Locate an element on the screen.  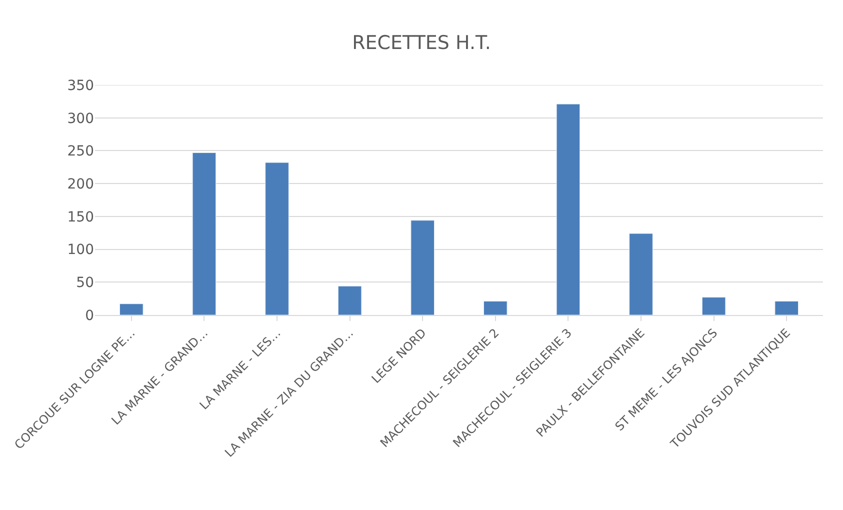
y-tick-label: 350 is located at coordinates (80, 86).